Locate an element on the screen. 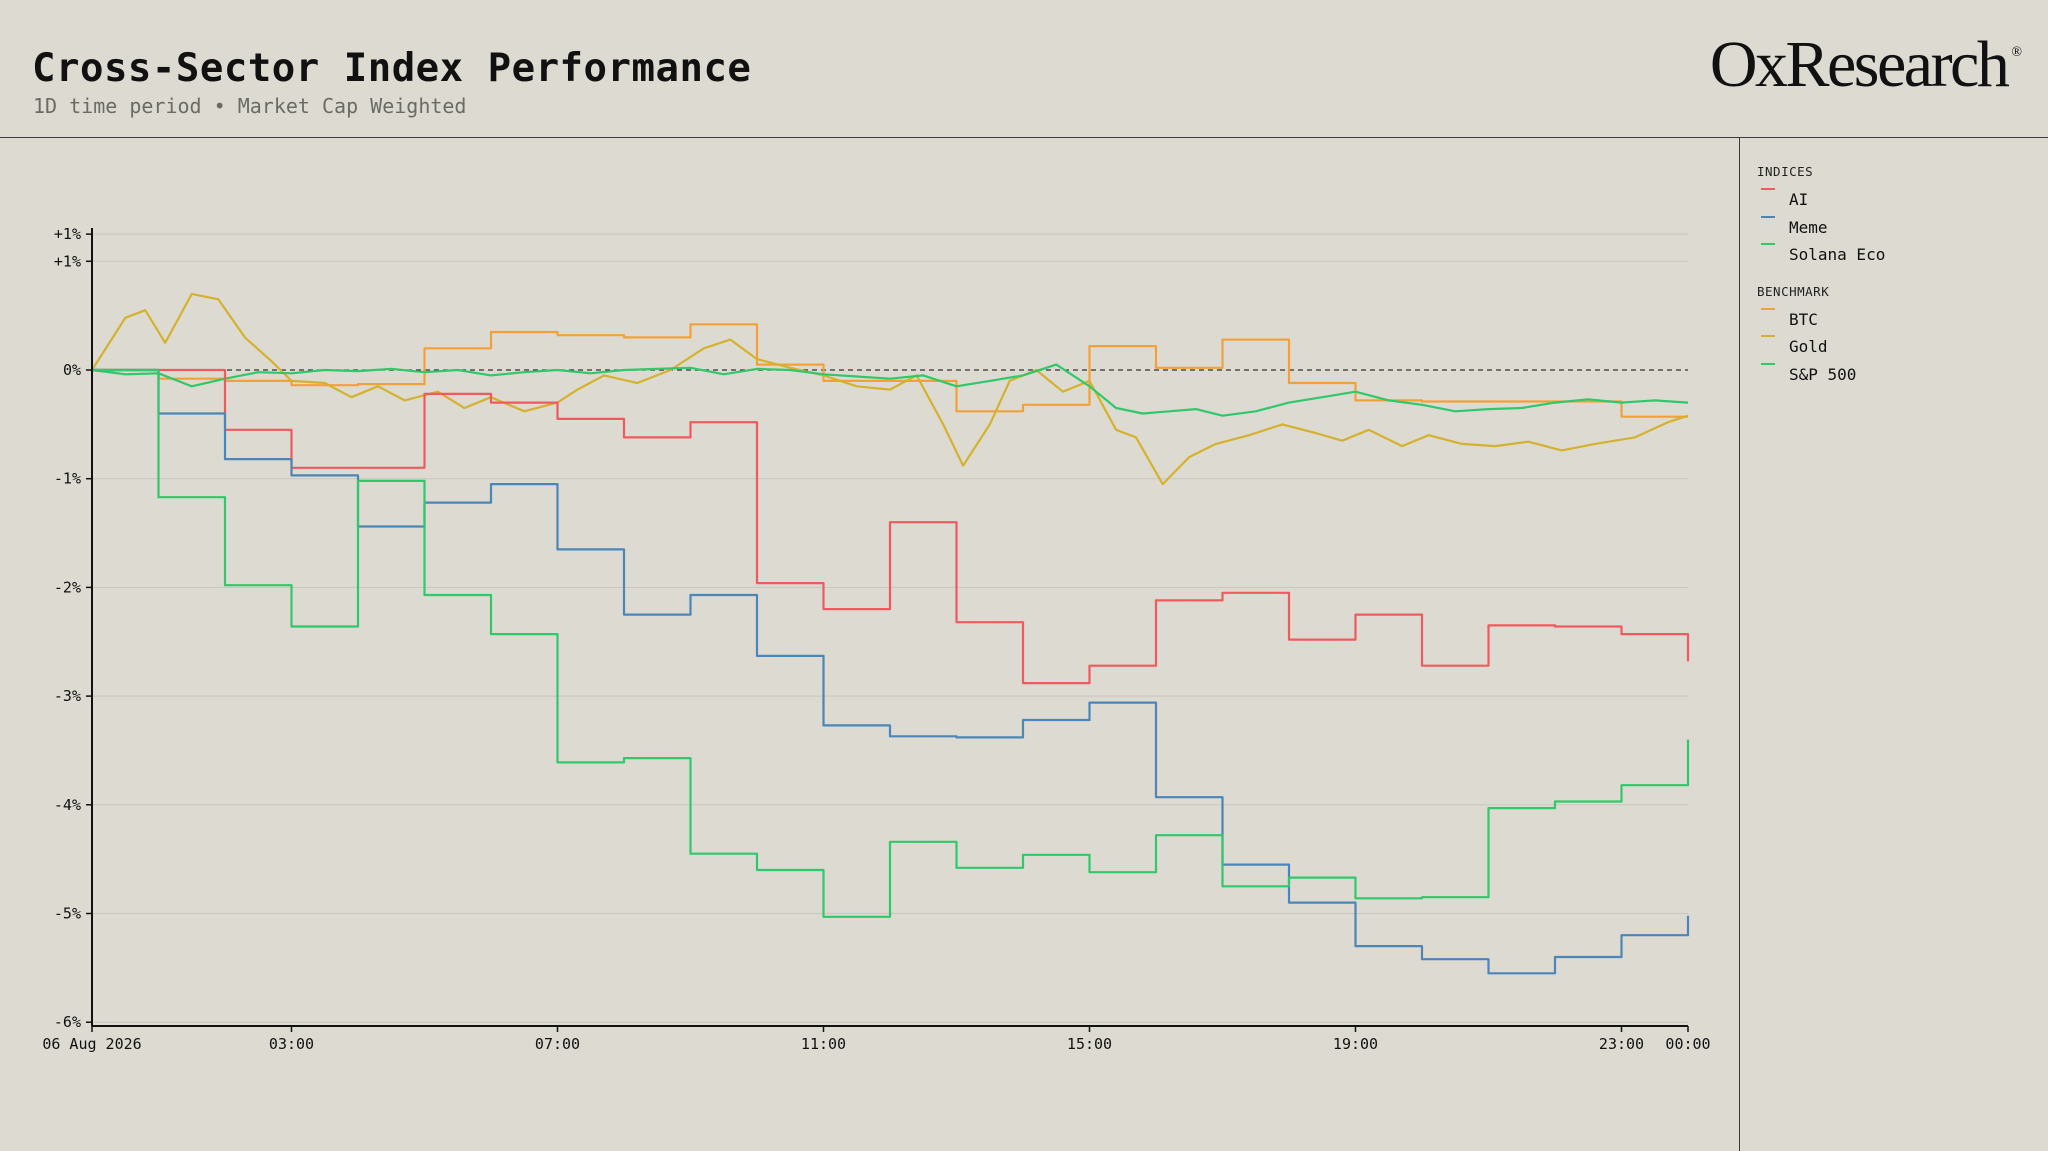  legend-divider is located at coordinates (1739, 644).